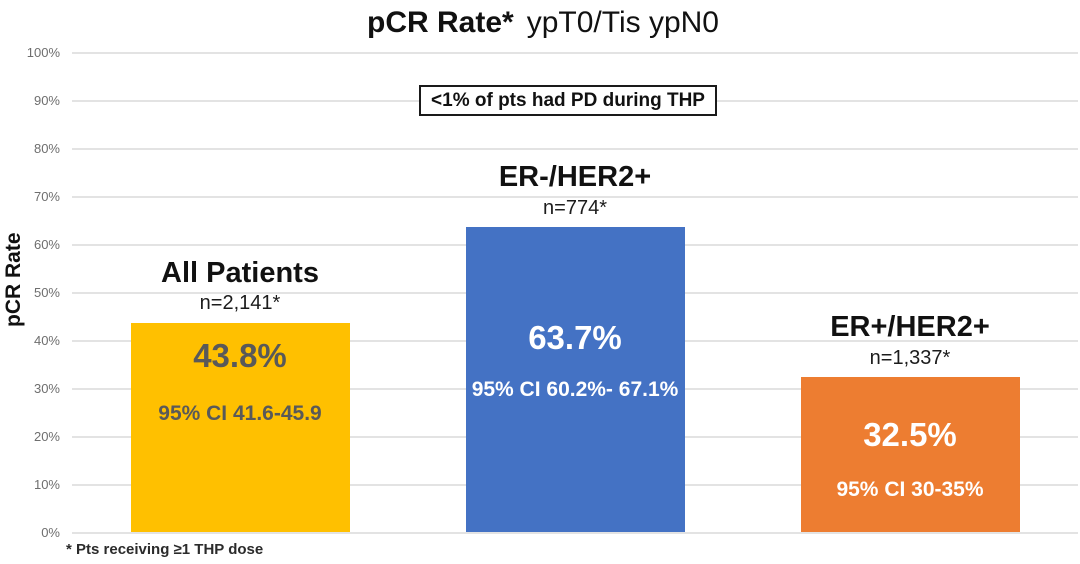  What do you see at coordinates (240, 303) in the screenshot?
I see `n-count-label: n=2,141*` at bounding box center [240, 303].